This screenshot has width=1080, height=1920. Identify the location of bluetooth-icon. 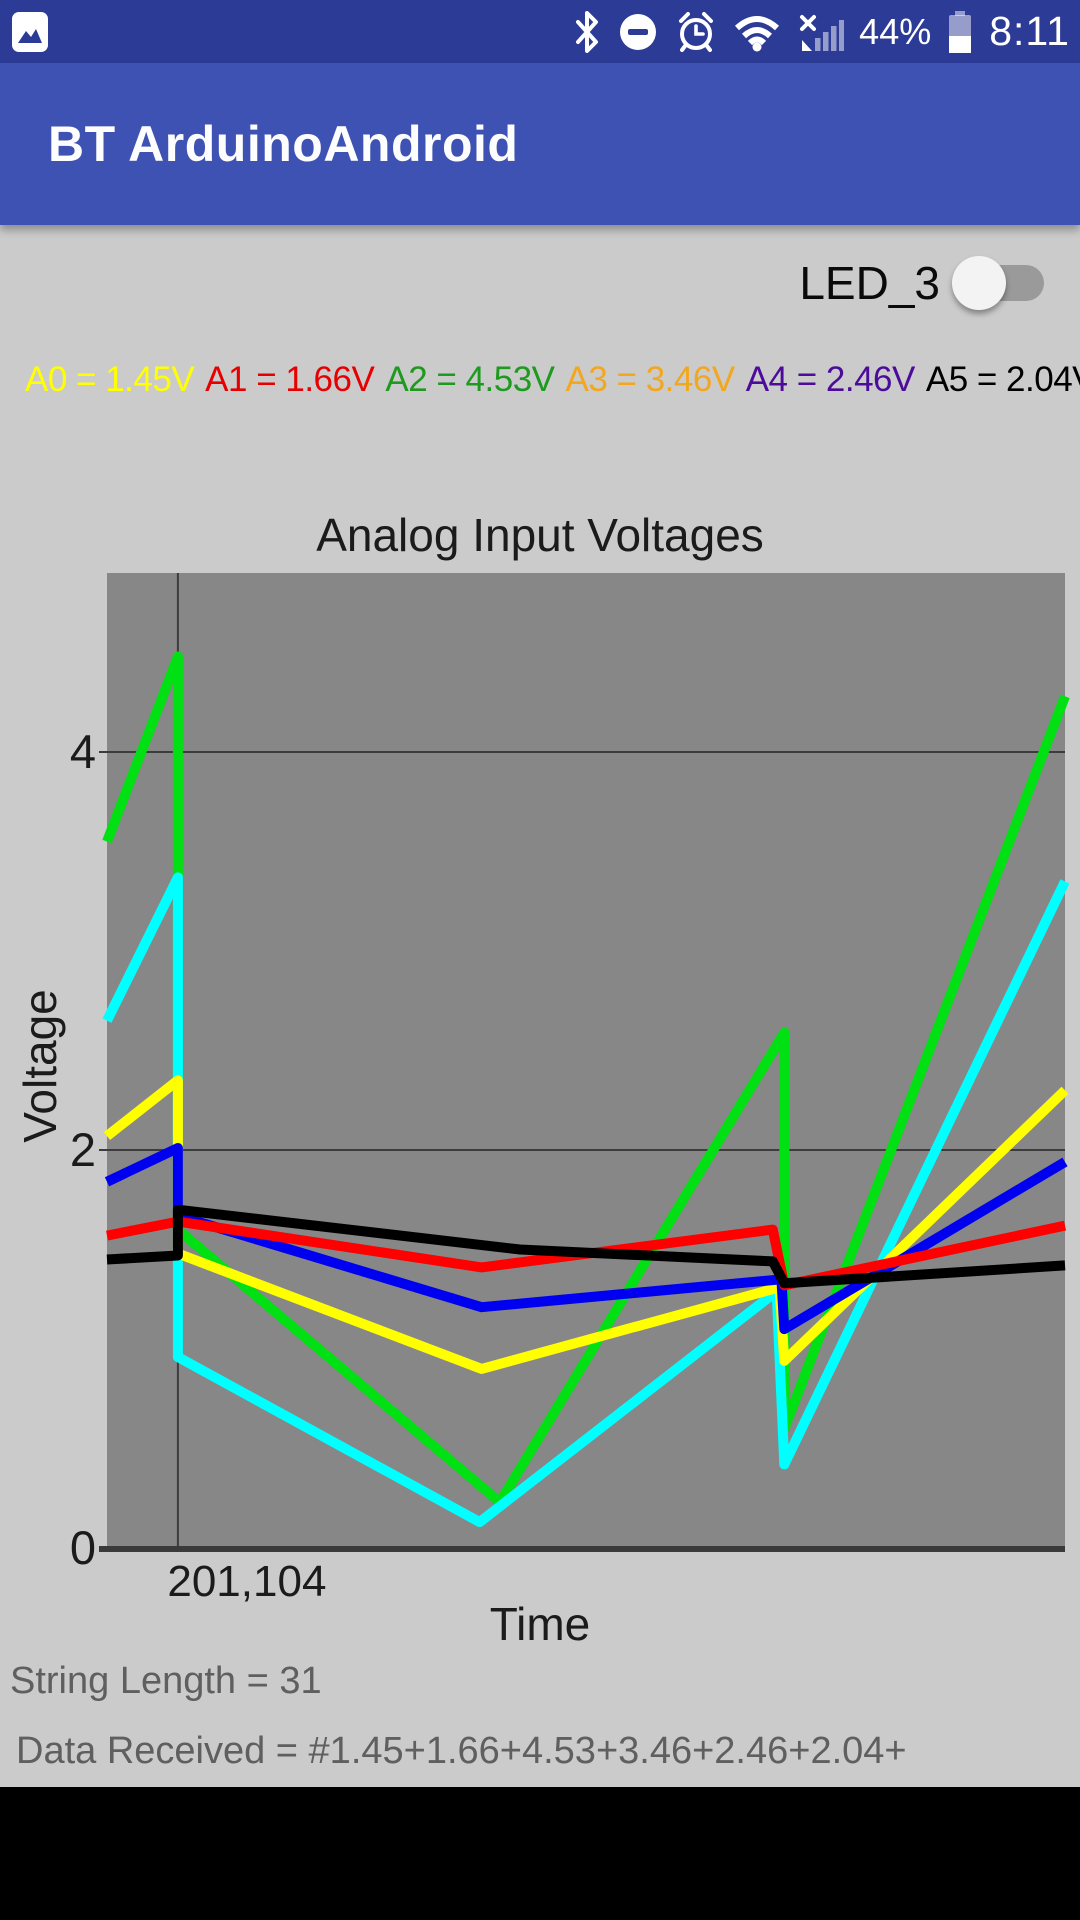
(587, 31).